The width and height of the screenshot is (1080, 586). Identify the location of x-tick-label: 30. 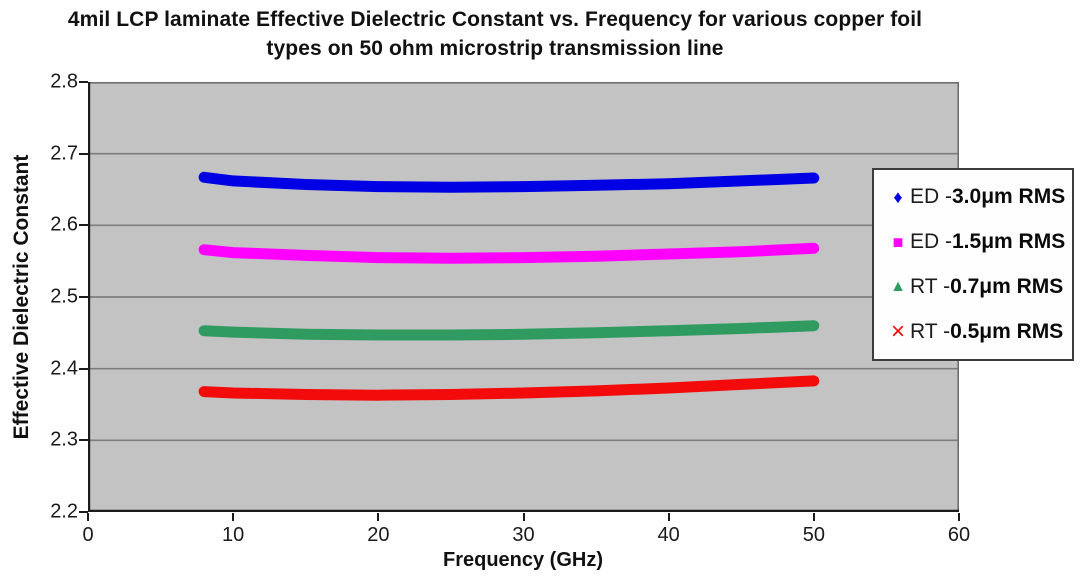
(523, 535).